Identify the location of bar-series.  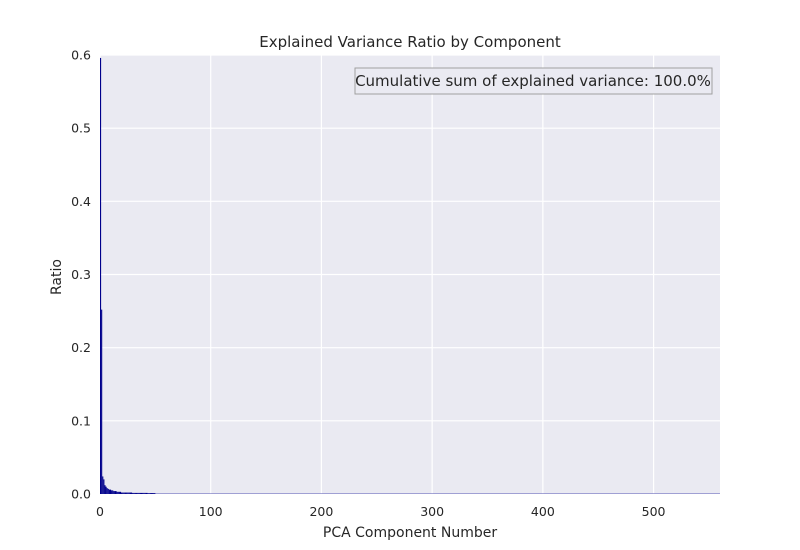
(128, 275).